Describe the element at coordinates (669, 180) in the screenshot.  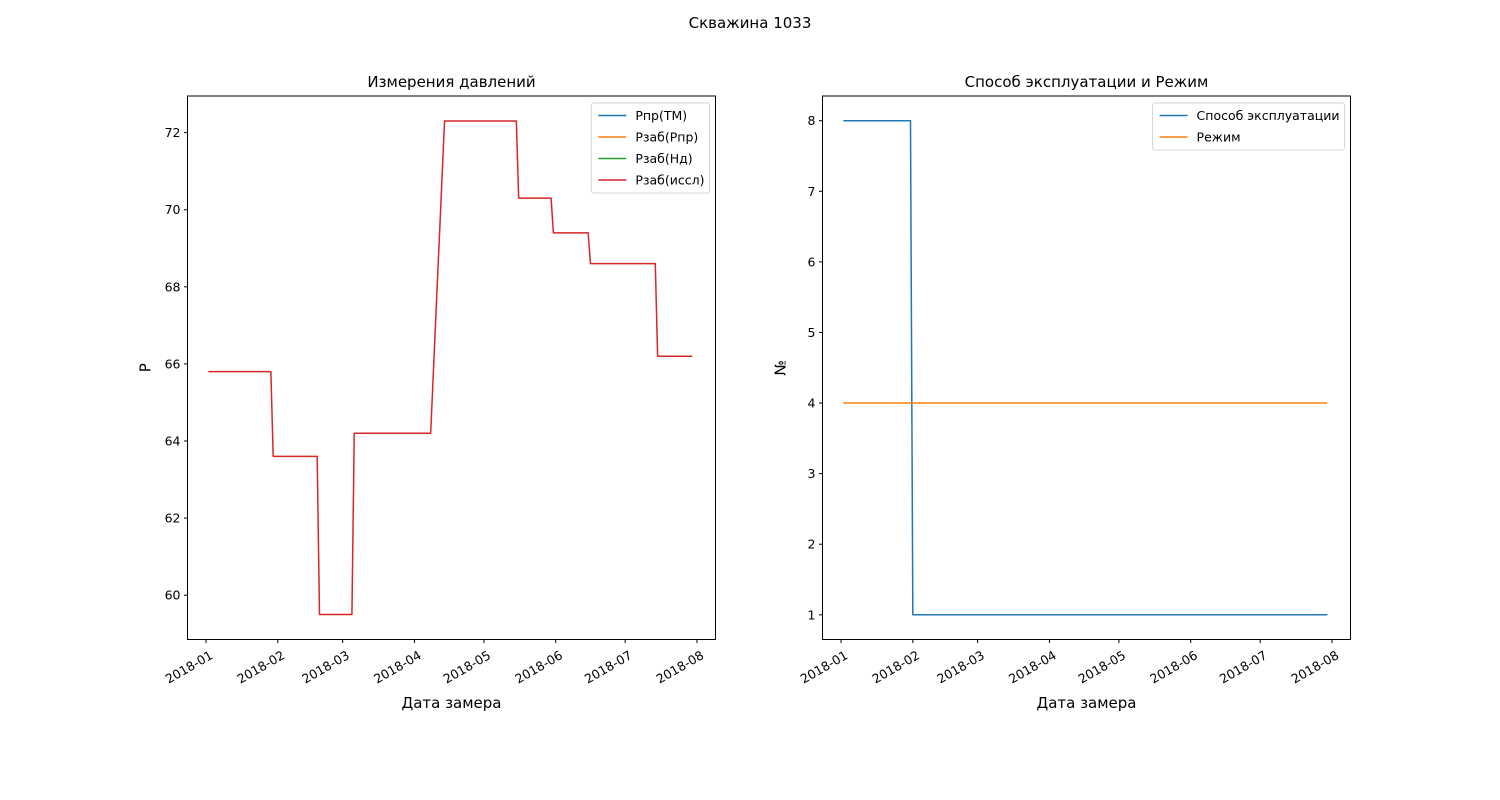
I see `chart-1-legend-label-4: Рзаб(иссл)` at that location.